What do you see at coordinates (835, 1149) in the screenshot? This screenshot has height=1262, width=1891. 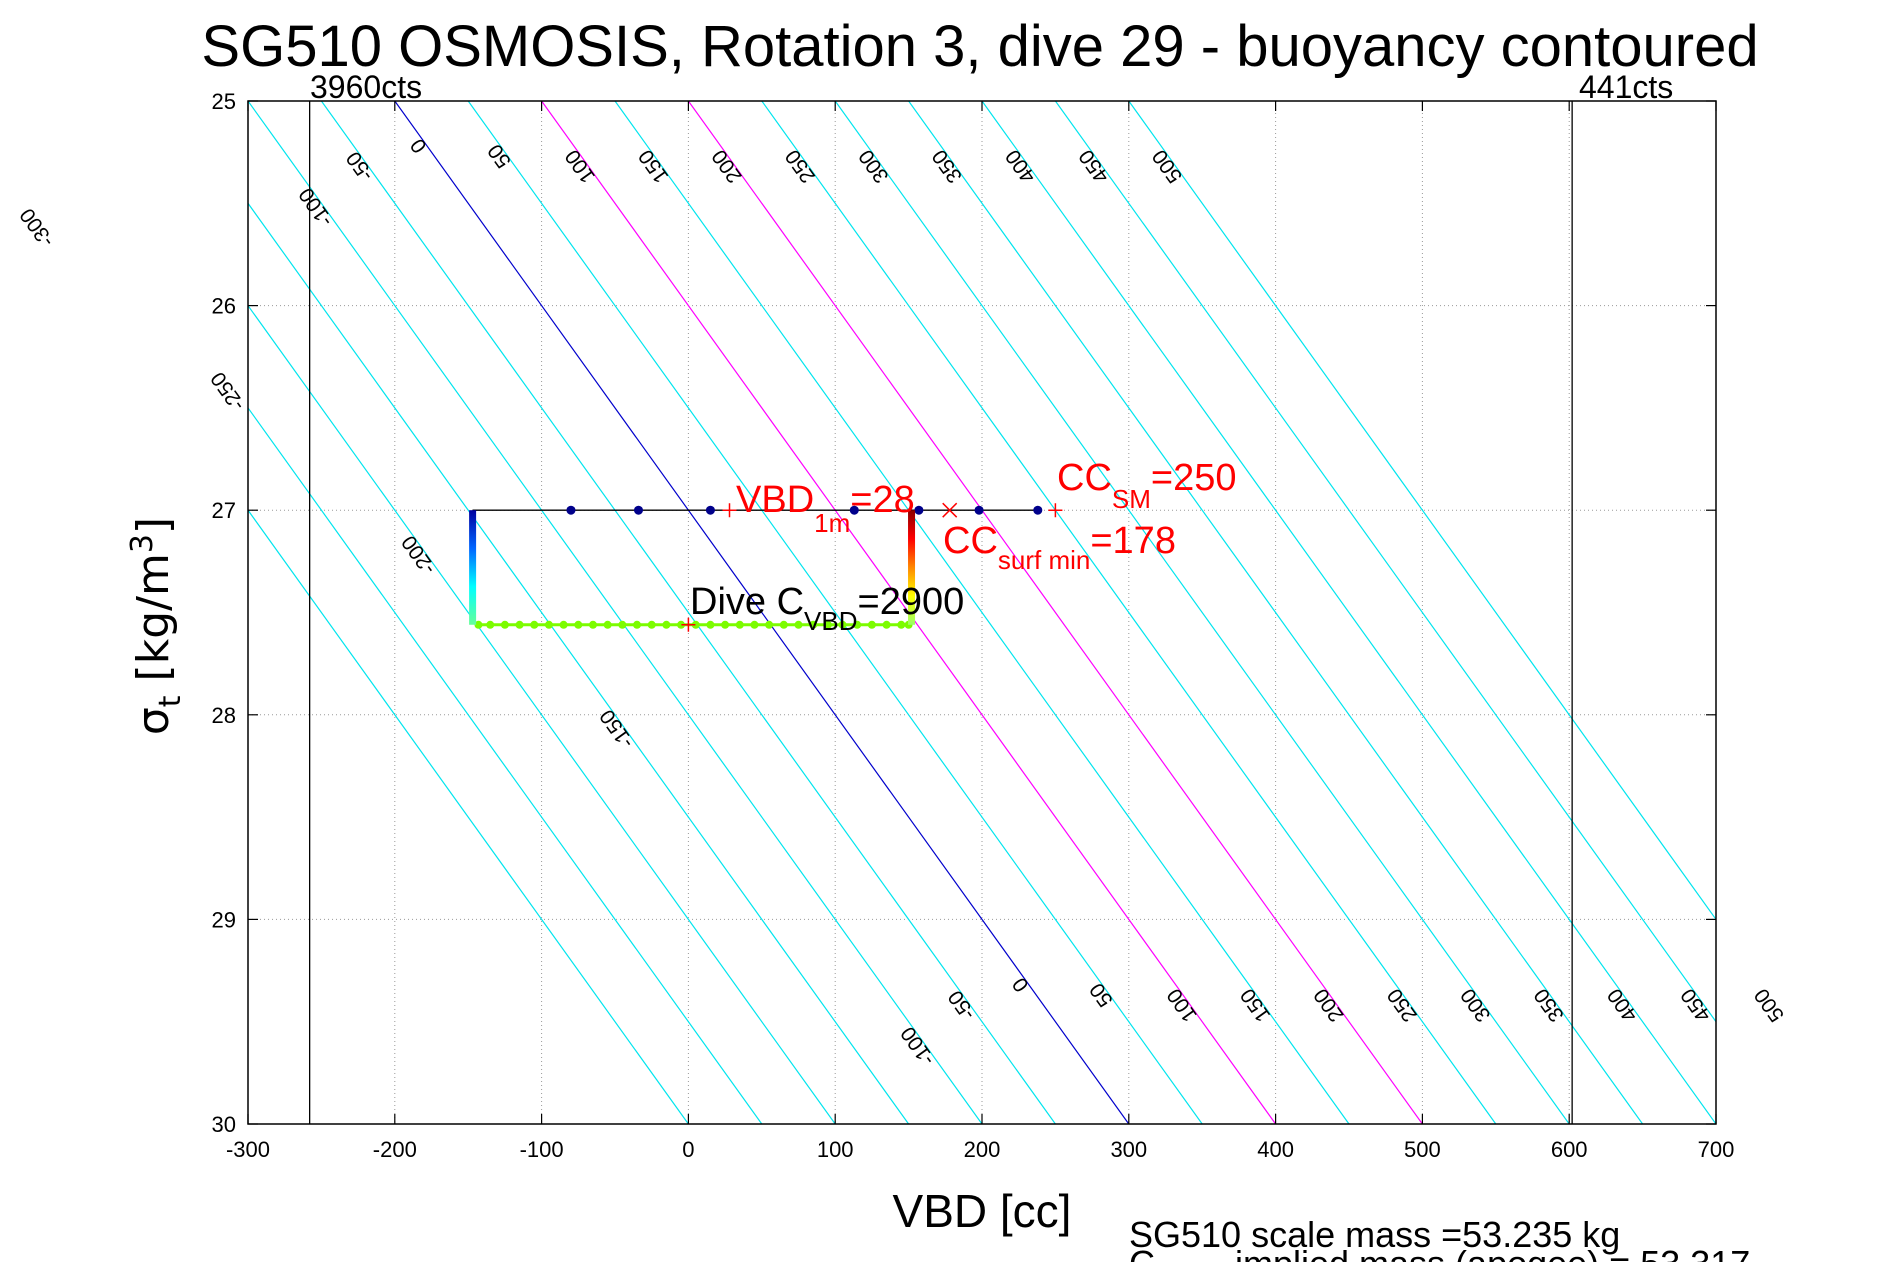 I see `x-tick-label: 100` at bounding box center [835, 1149].